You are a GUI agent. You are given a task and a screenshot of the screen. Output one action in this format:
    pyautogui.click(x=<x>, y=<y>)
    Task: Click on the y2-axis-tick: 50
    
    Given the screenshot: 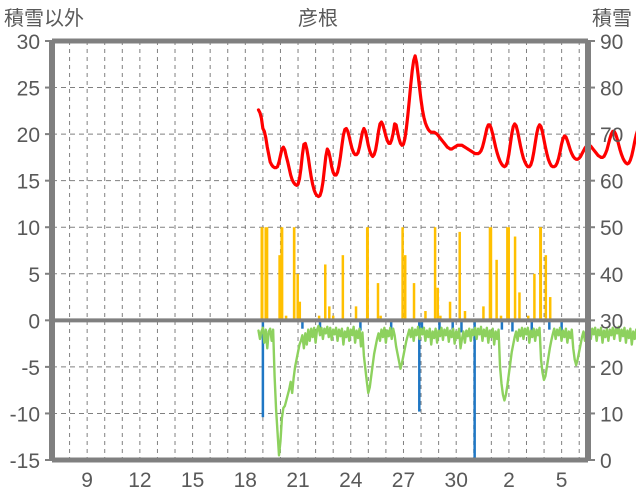 What is the action you would take?
    pyautogui.click(x=611, y=228)
    